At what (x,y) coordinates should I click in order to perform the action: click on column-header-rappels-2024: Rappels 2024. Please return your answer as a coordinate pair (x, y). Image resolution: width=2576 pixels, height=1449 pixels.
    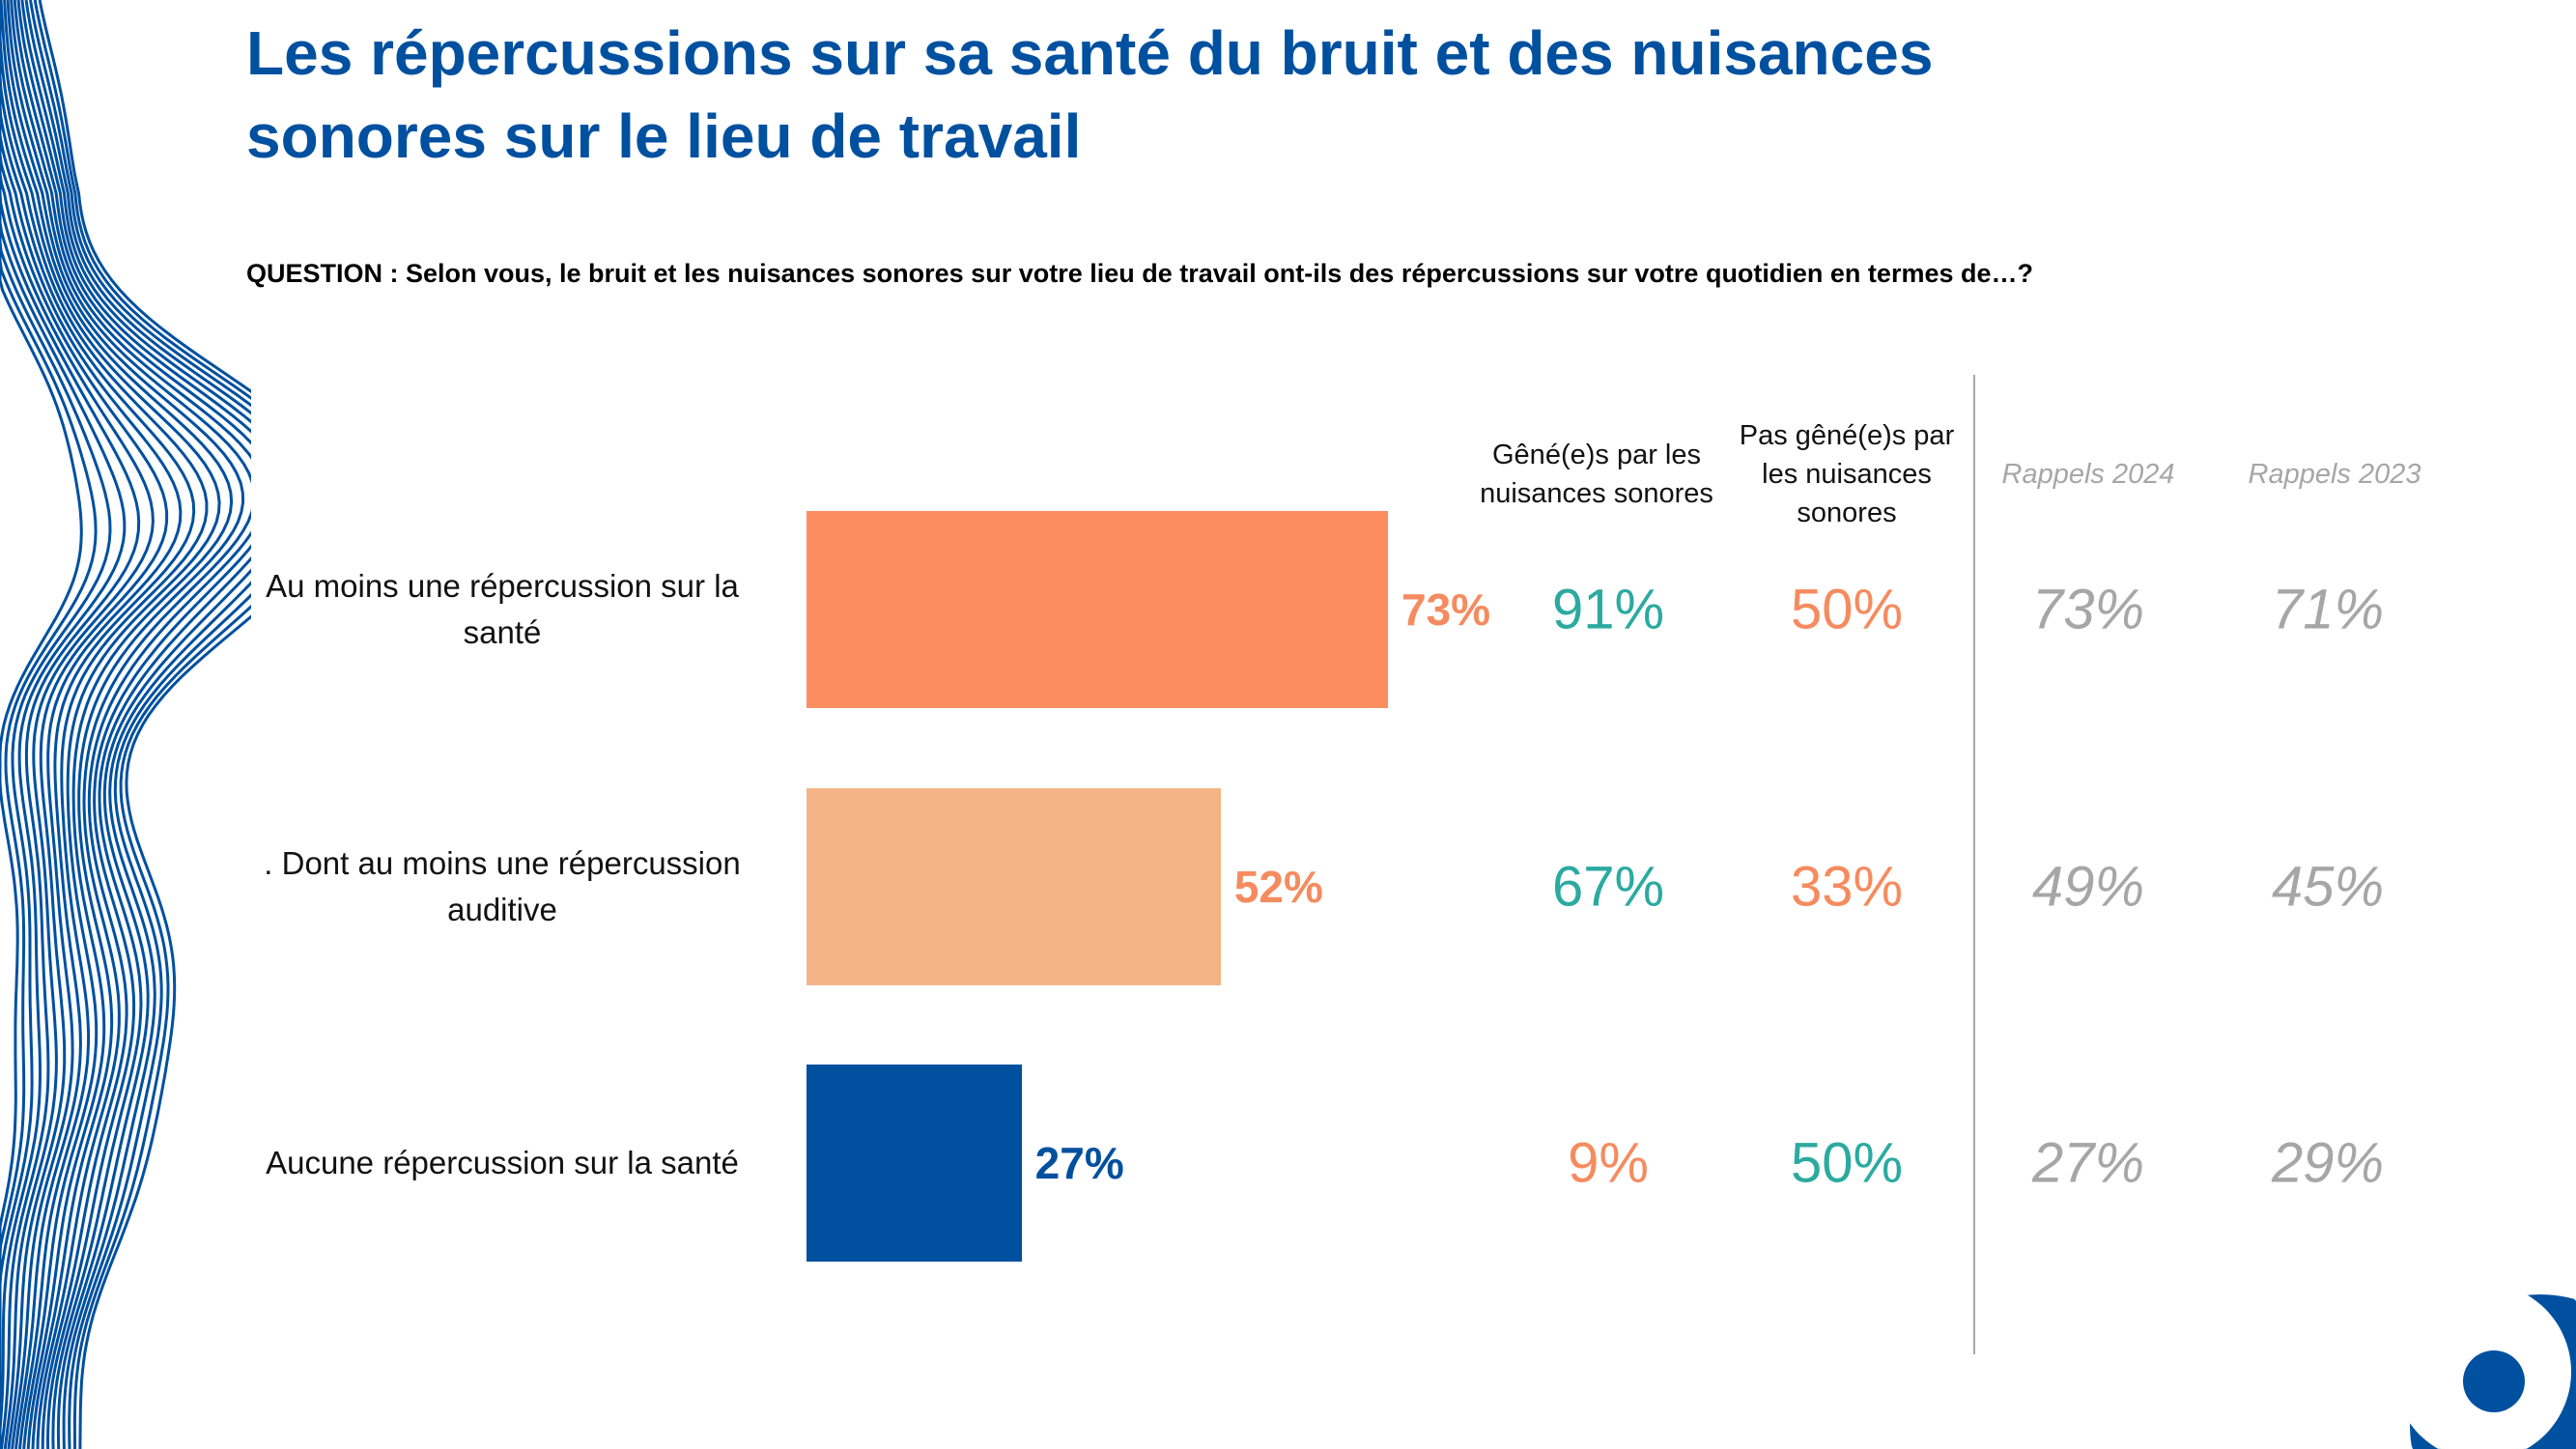
    Looking at the image, I should click on (2088, 474).